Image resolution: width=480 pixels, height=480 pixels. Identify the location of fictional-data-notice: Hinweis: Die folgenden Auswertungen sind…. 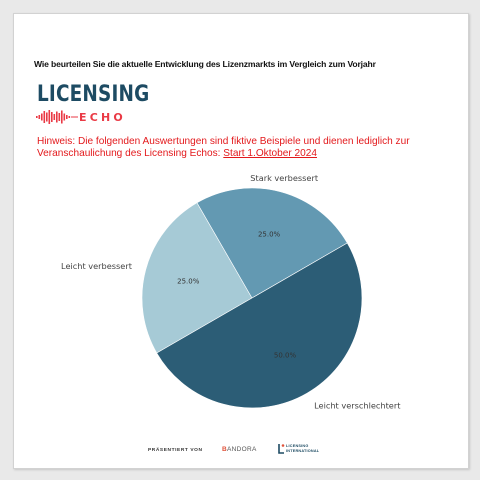
(237, 148).